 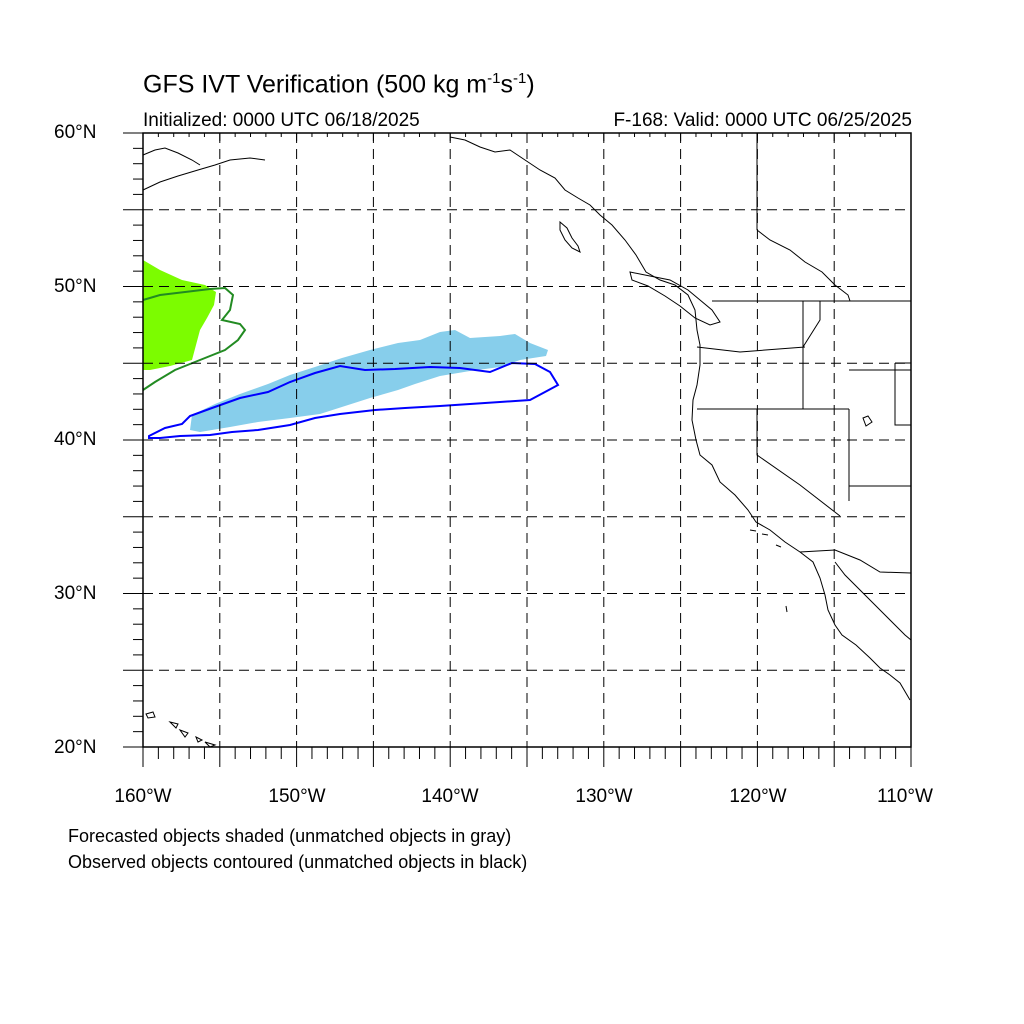 What do you see at coordinates (450, 796) in the screenshot?
I see `lon-label-140w: 140°W` at bounding box center [450, 796].